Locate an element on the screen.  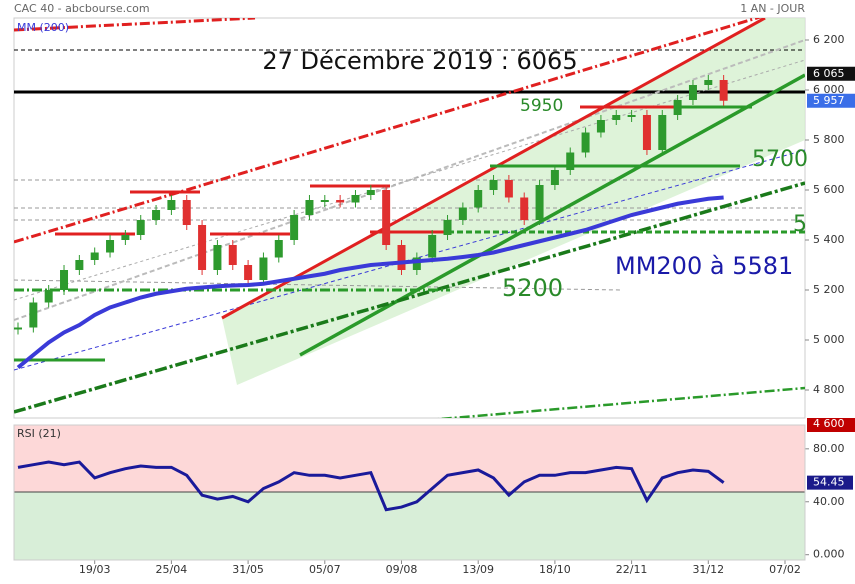
x-tick-label: 07/02 is located at coordinates (785, 569).